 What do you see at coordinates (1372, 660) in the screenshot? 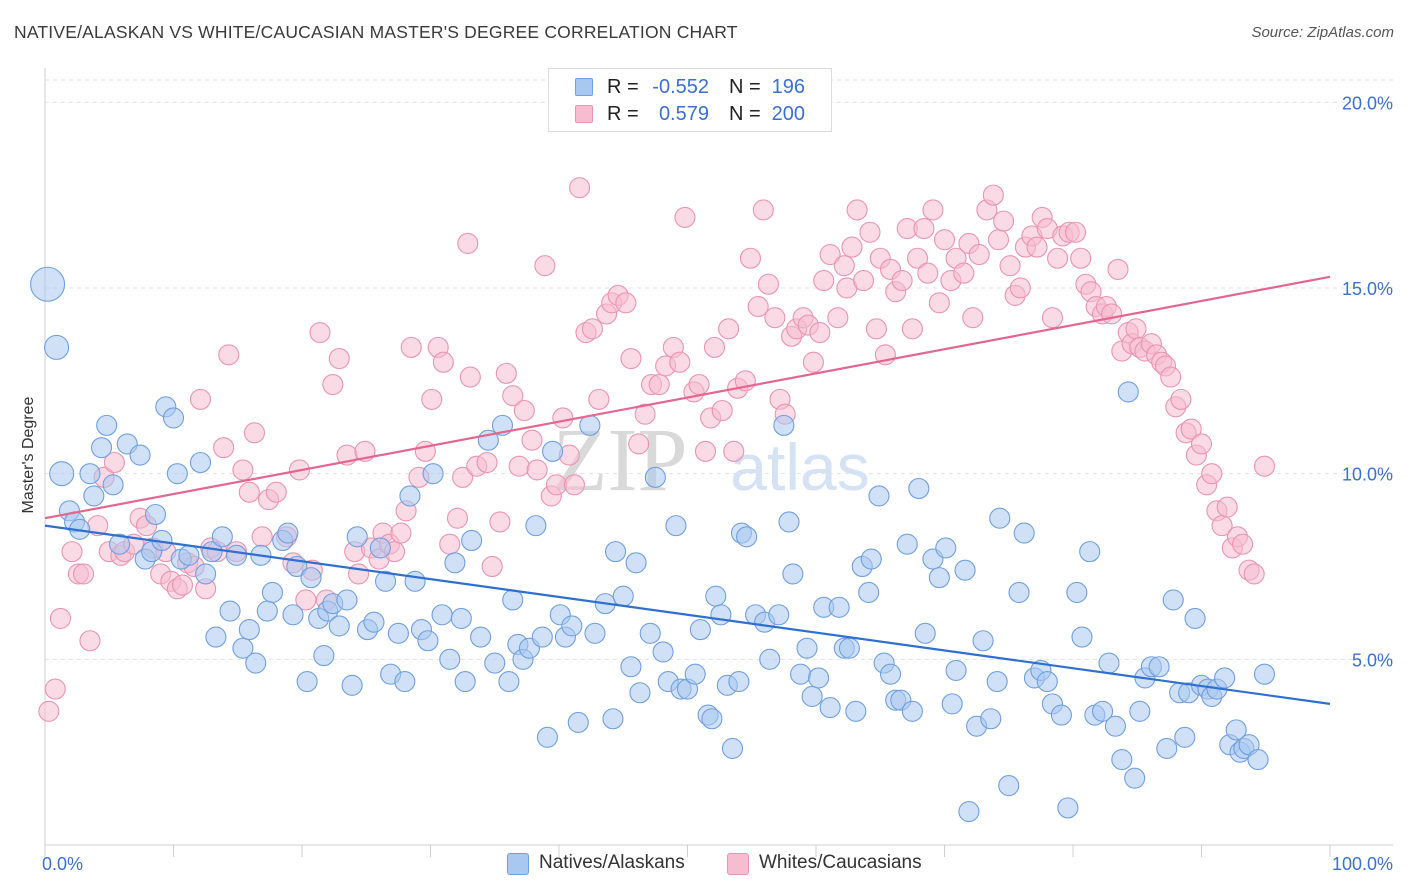
I see `y-tick-label: 5.0%` at bounding box center [1372, 660].